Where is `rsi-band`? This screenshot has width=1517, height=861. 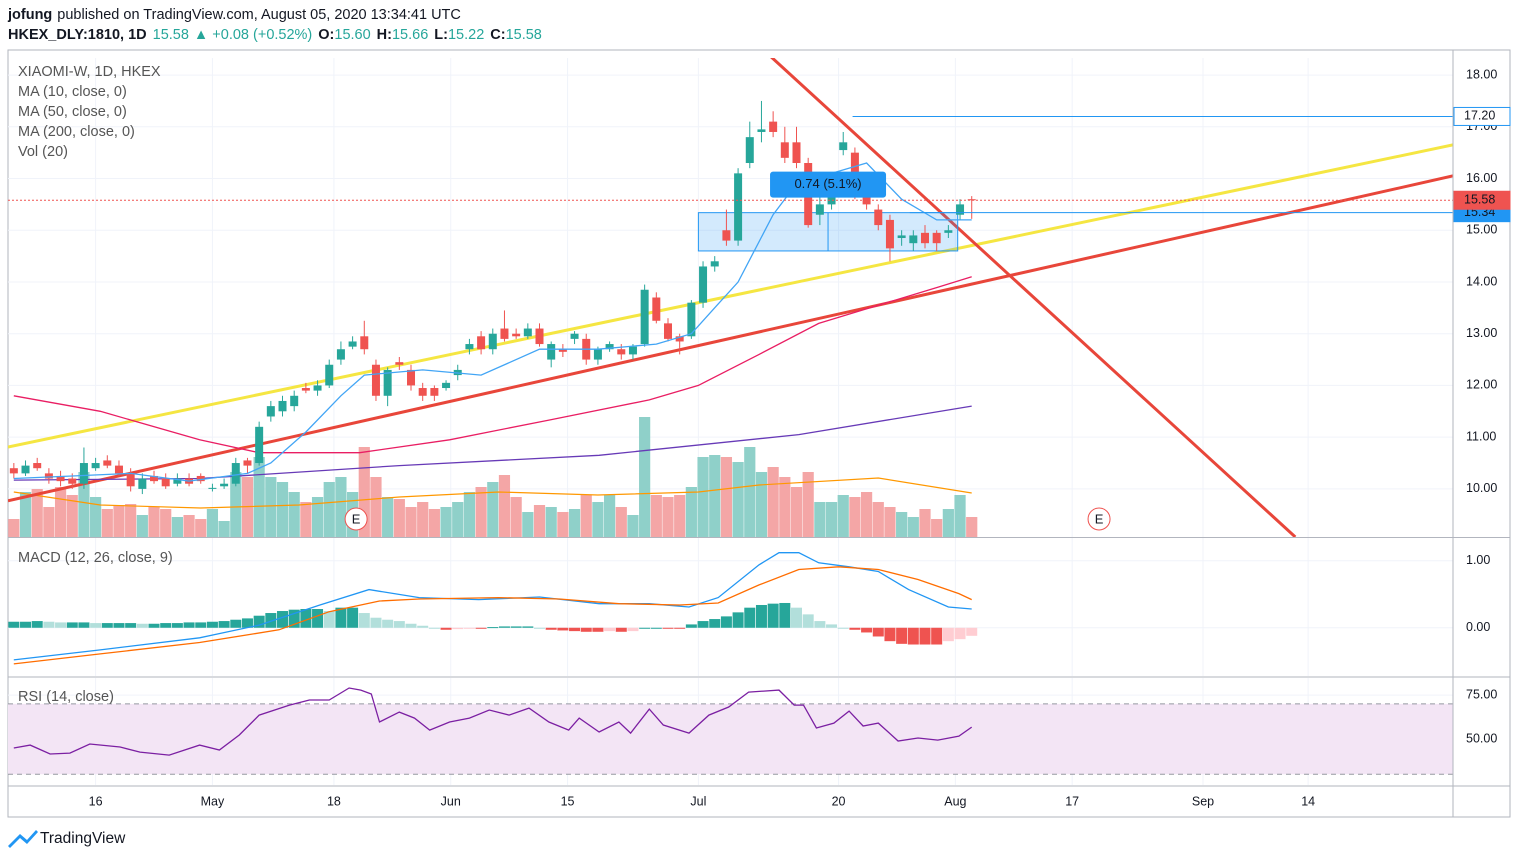 rsi-band is located at coordinates (730, 739).